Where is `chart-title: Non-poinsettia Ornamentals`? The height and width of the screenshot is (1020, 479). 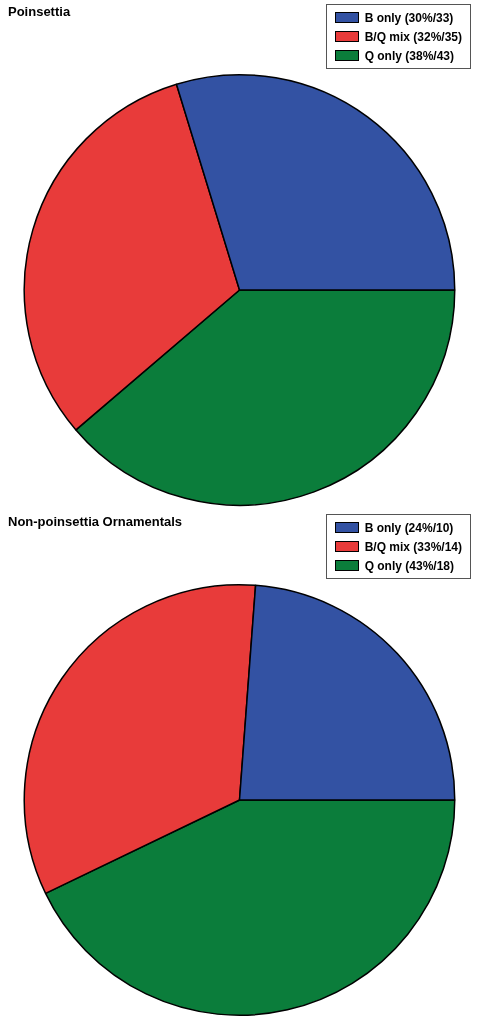
chart-title: Non-poinsettia Ornamentals is located at coordinates (95, 521).